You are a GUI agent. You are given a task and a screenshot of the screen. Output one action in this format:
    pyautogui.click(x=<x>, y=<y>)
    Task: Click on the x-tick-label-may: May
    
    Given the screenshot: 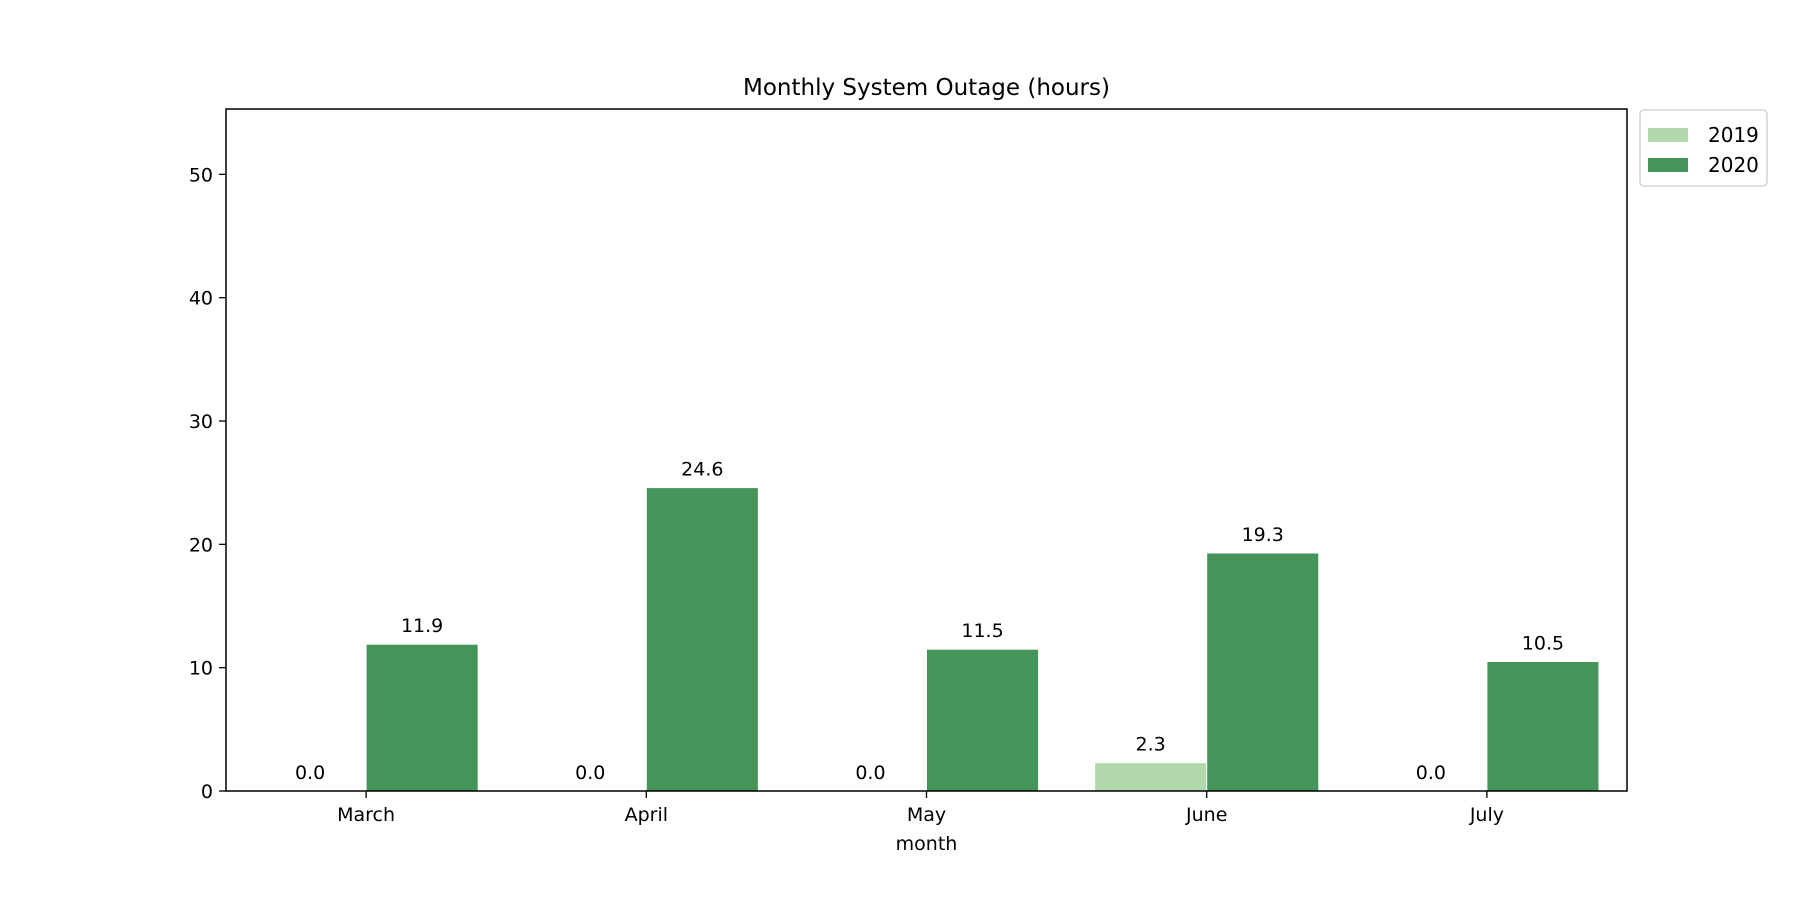 What is the action you would take?
    pyautogui.click(x=926, y=815)
    